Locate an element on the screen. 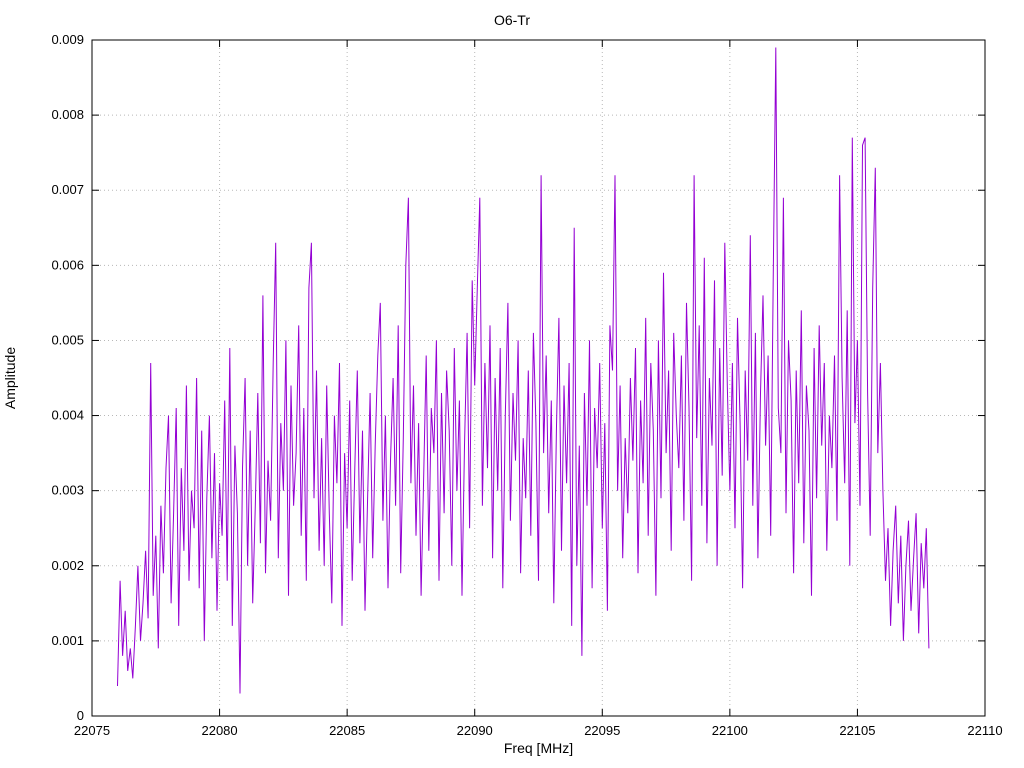 The image size is (1024, 768). y-tick-label: 0.006 is located at coordinates (67, 264).